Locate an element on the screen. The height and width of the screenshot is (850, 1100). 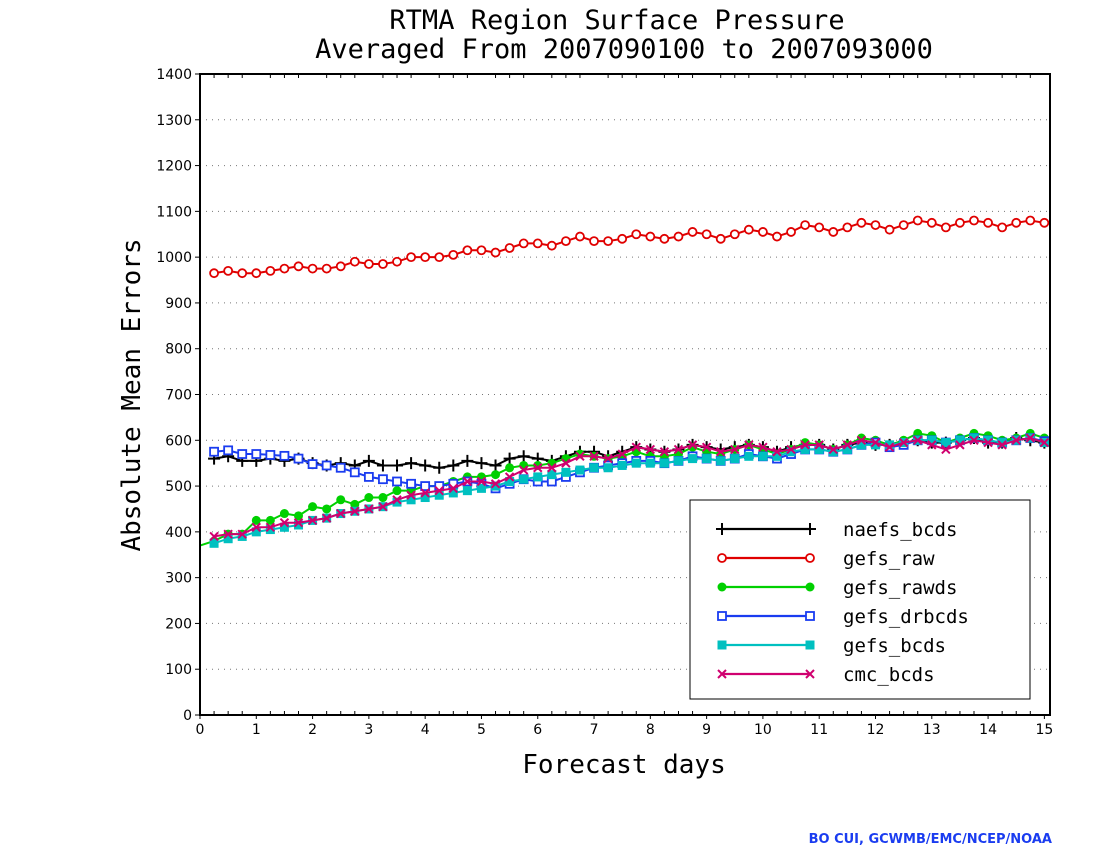
legend-item-naefs_bcds: naefs_bcds is located at coordinates (836, 530).